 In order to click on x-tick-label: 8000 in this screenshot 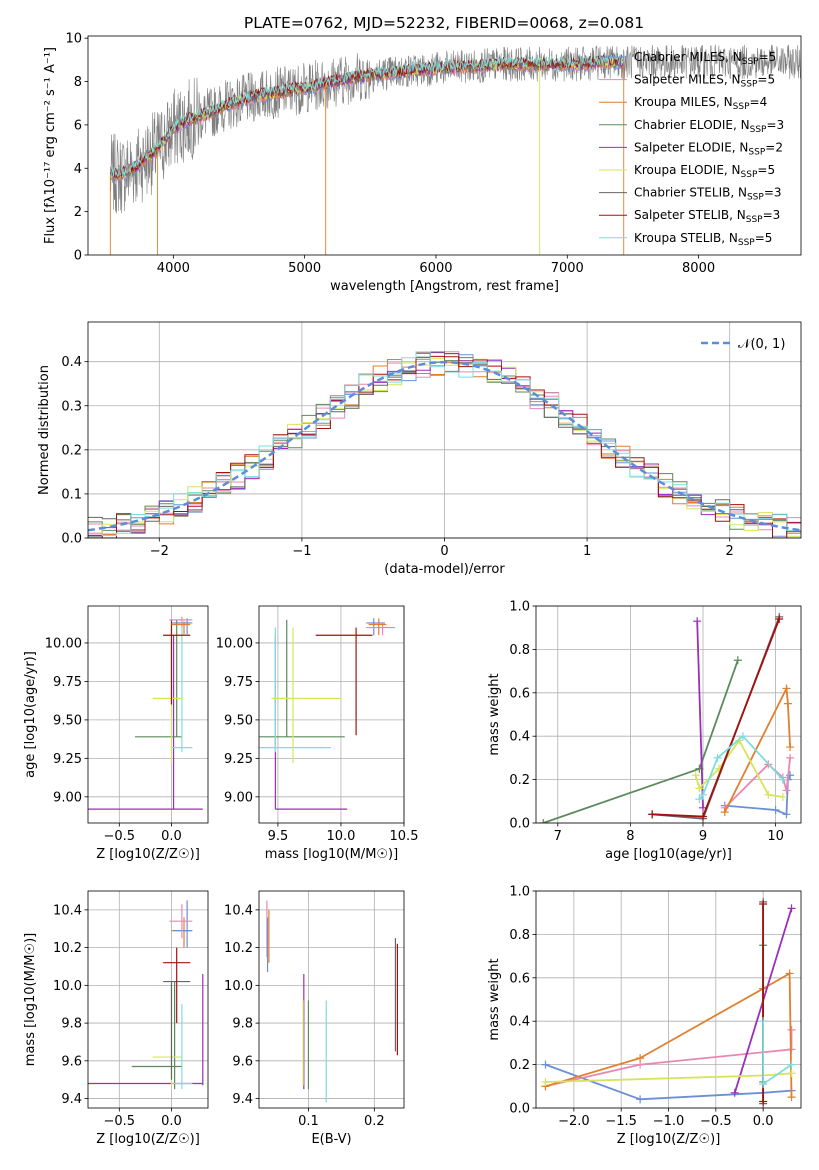, I will do `click(698, 268)`.